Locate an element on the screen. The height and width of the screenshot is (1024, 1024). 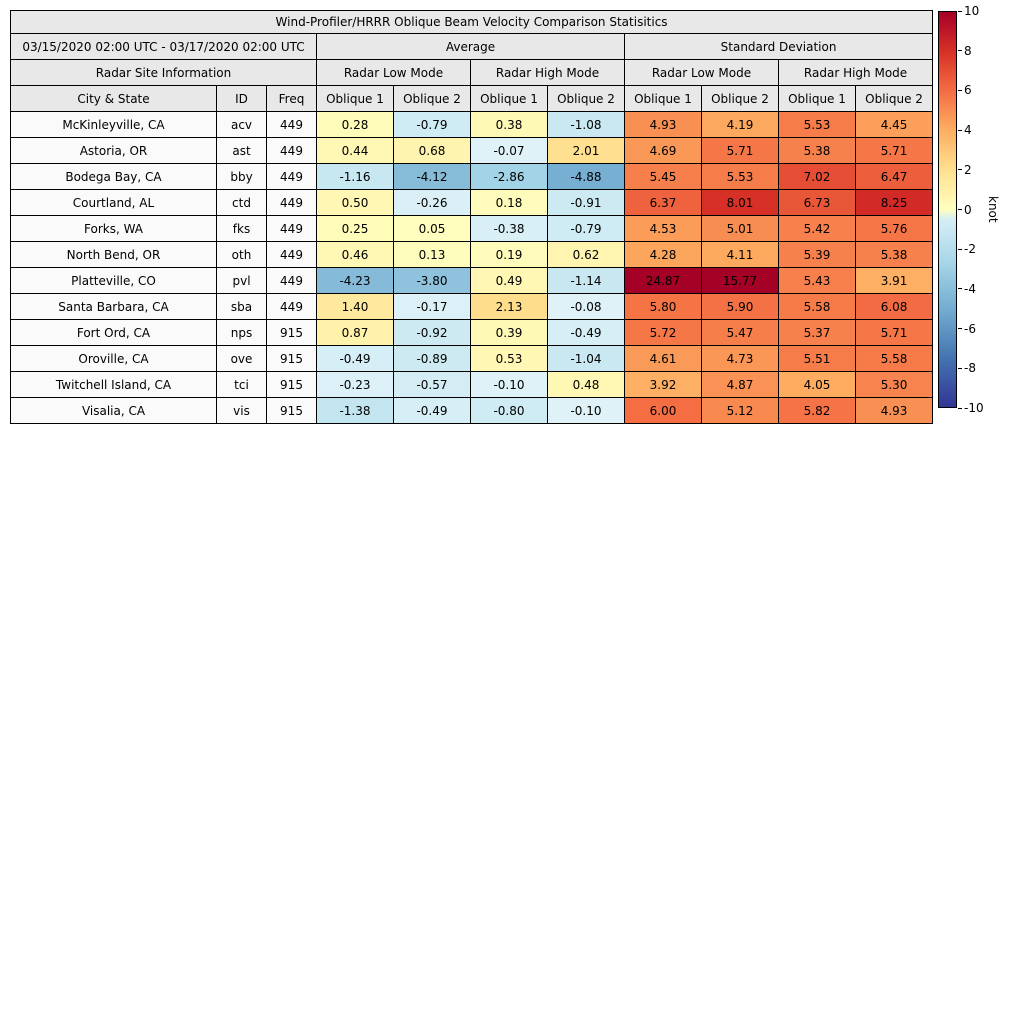
value-cell: 5.43 is located at coordinates (817, 280).